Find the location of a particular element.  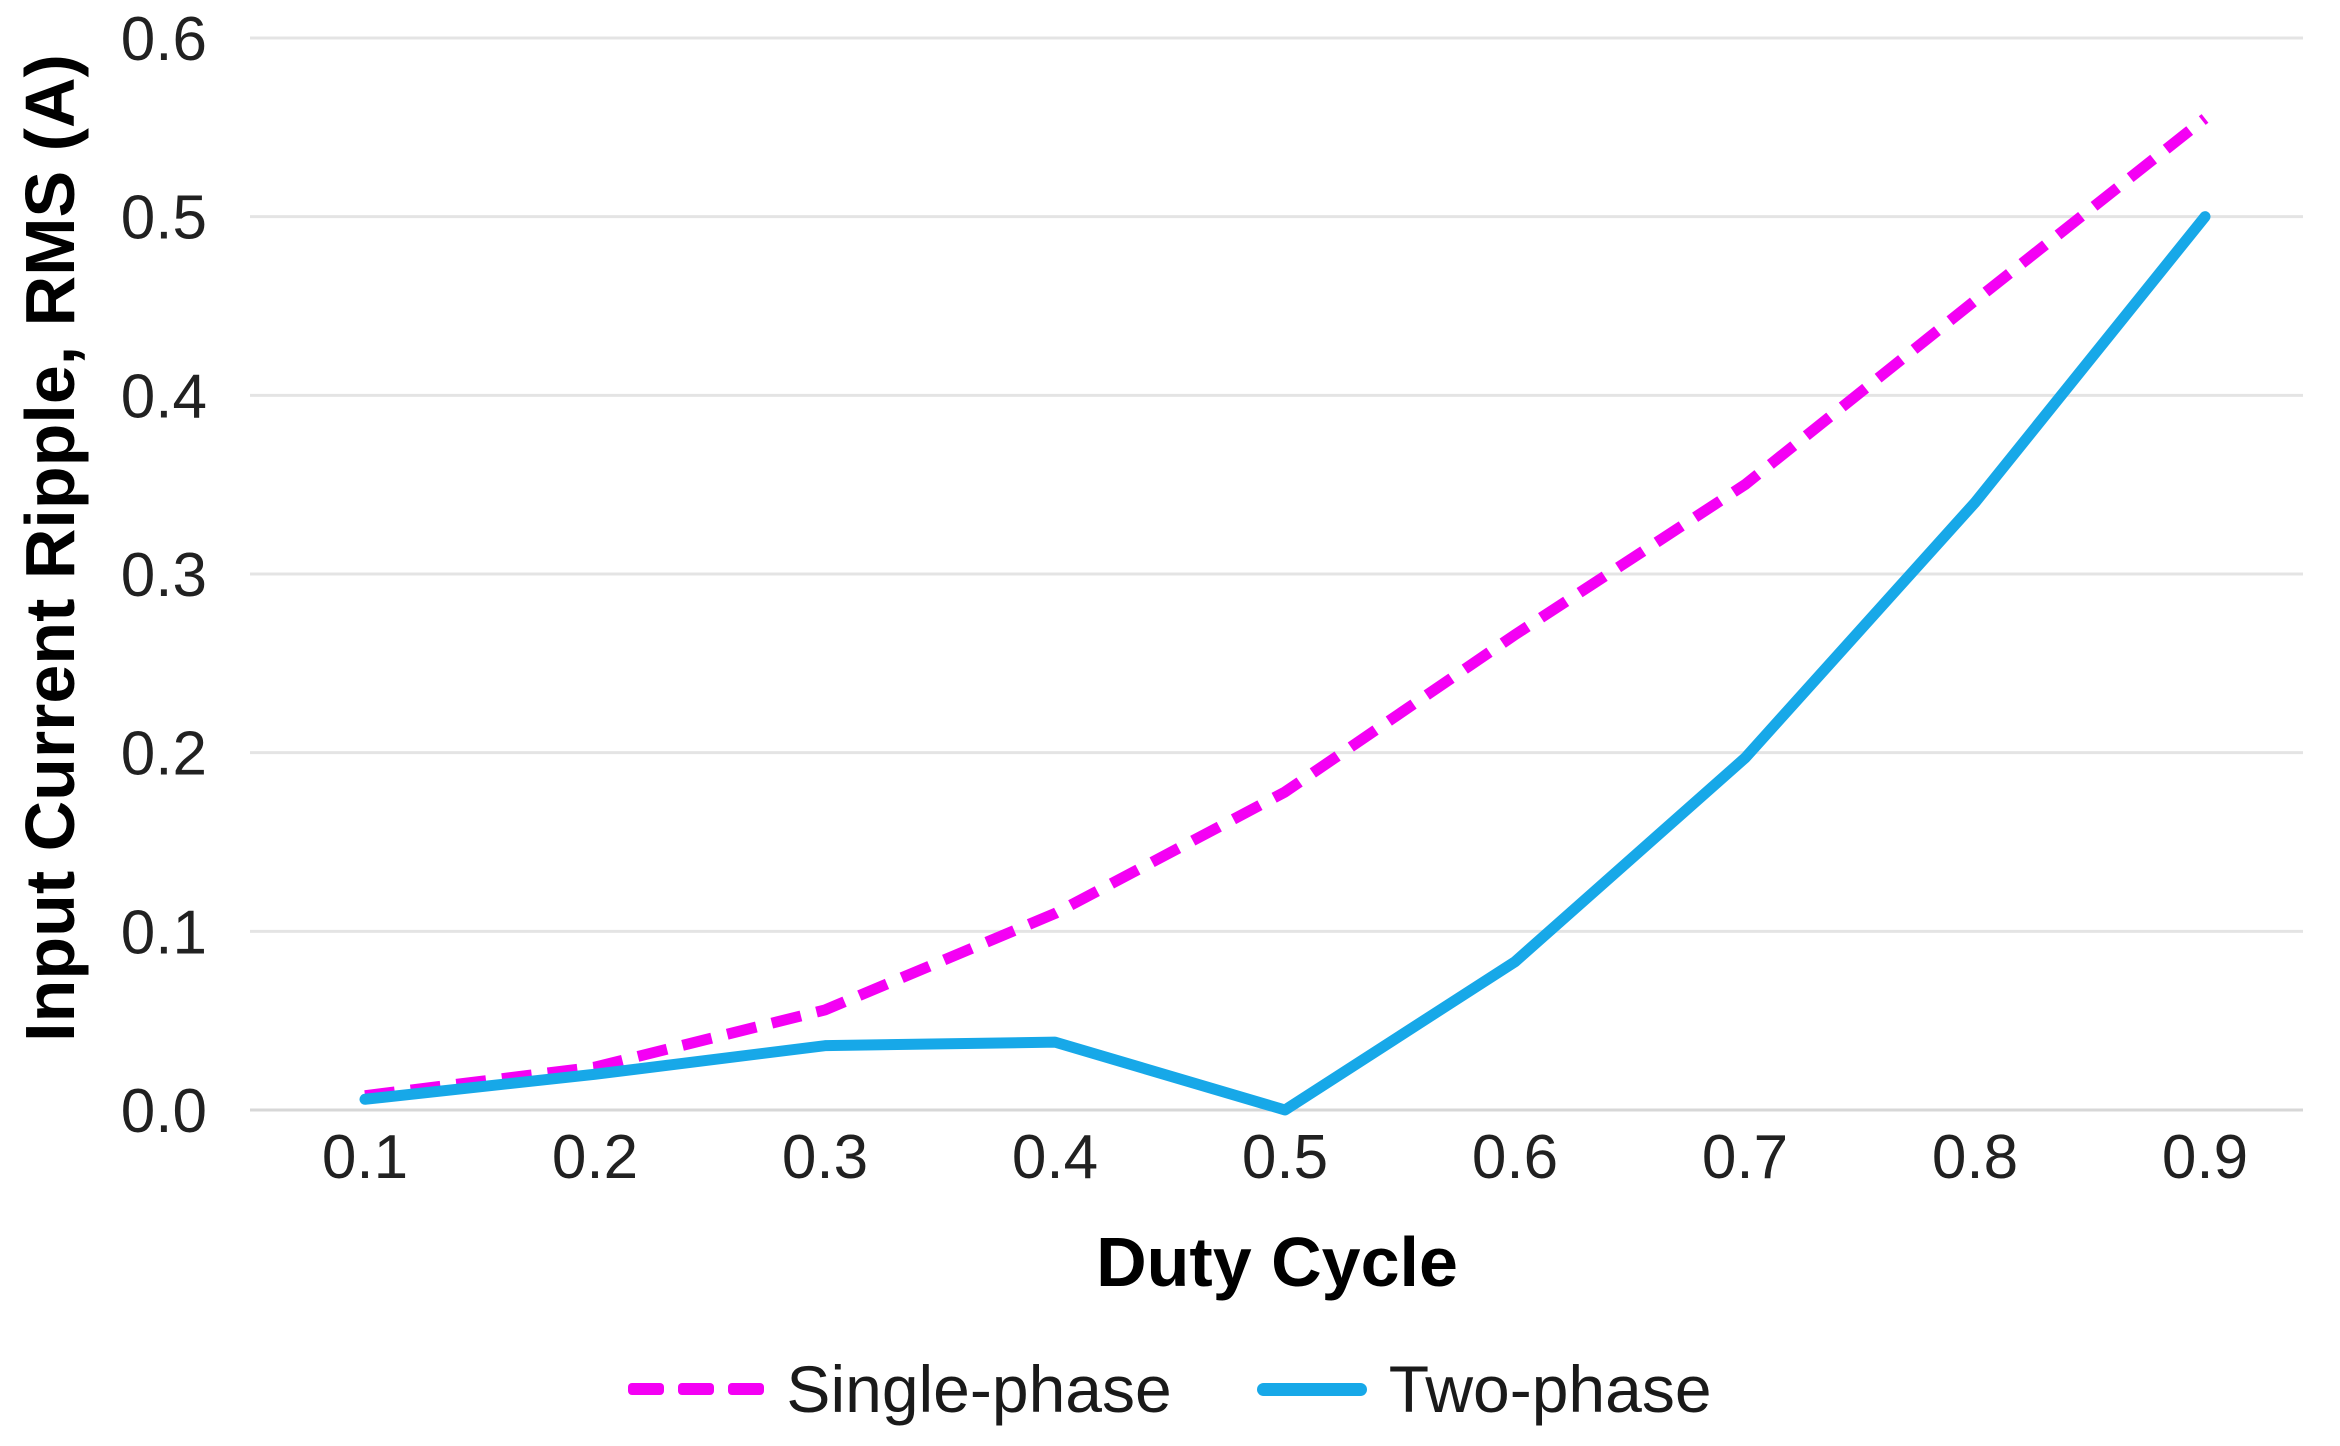

legend-item-two-phase: Two-phase is located at coordinates (1484, 1389).